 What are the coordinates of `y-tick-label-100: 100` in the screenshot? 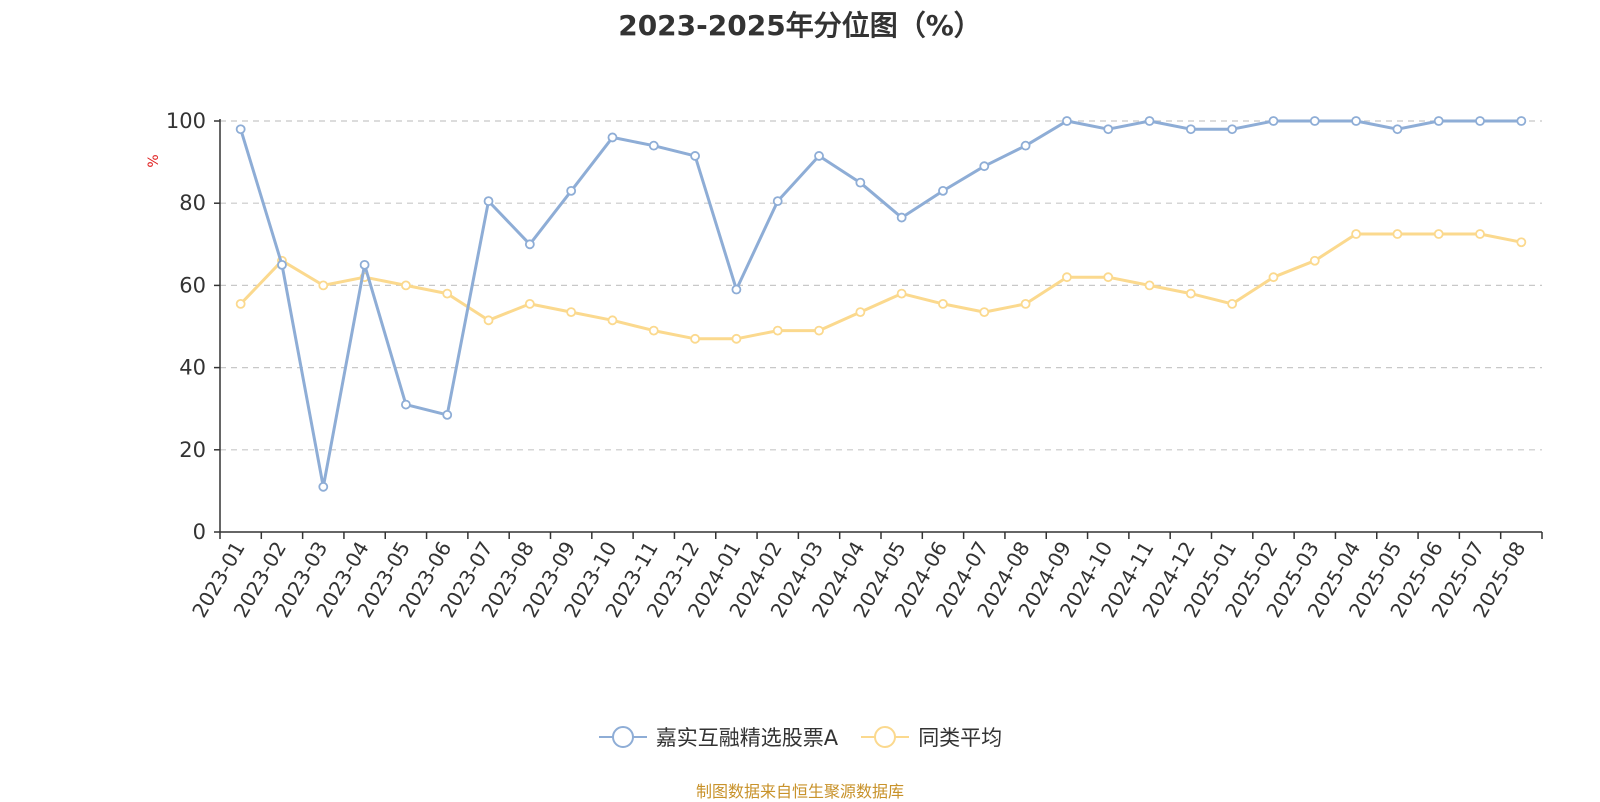 It's located at (186, 121).